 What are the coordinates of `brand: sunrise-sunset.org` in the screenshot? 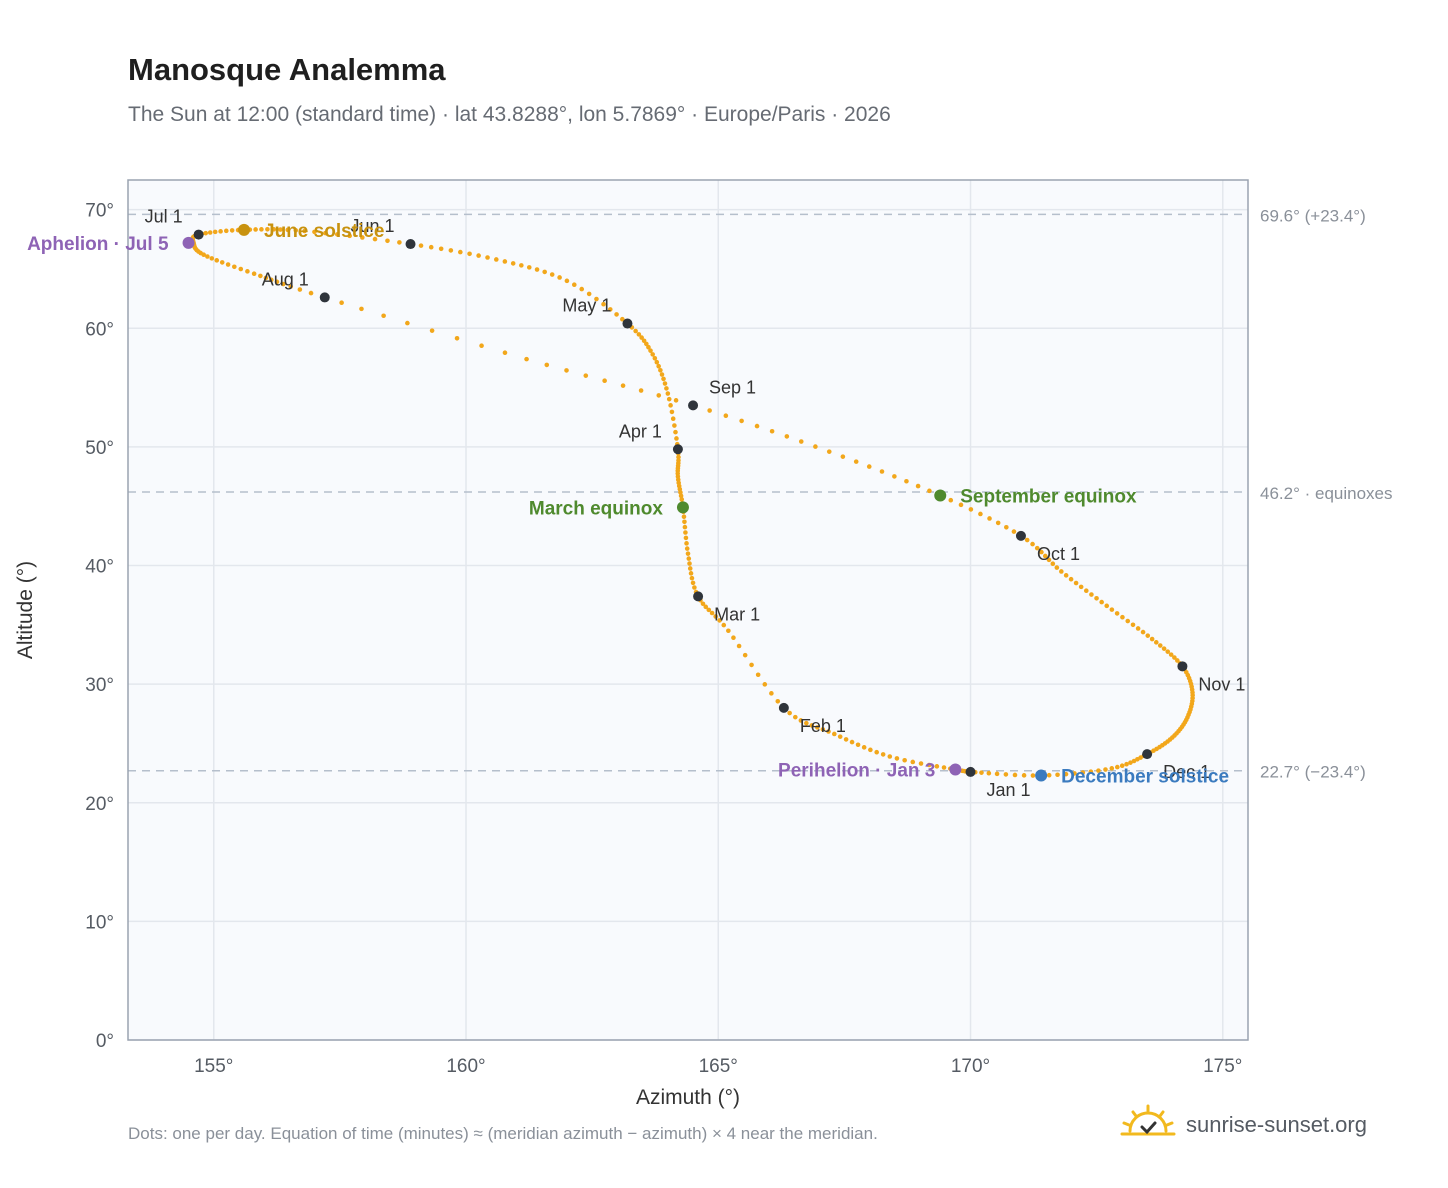 It's located at (1243, 1125).